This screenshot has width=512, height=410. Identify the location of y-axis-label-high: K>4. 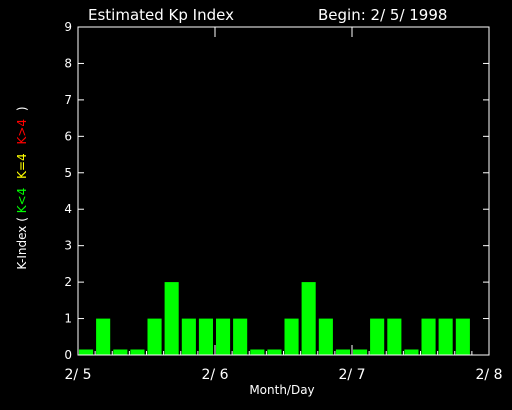
(22, 132).